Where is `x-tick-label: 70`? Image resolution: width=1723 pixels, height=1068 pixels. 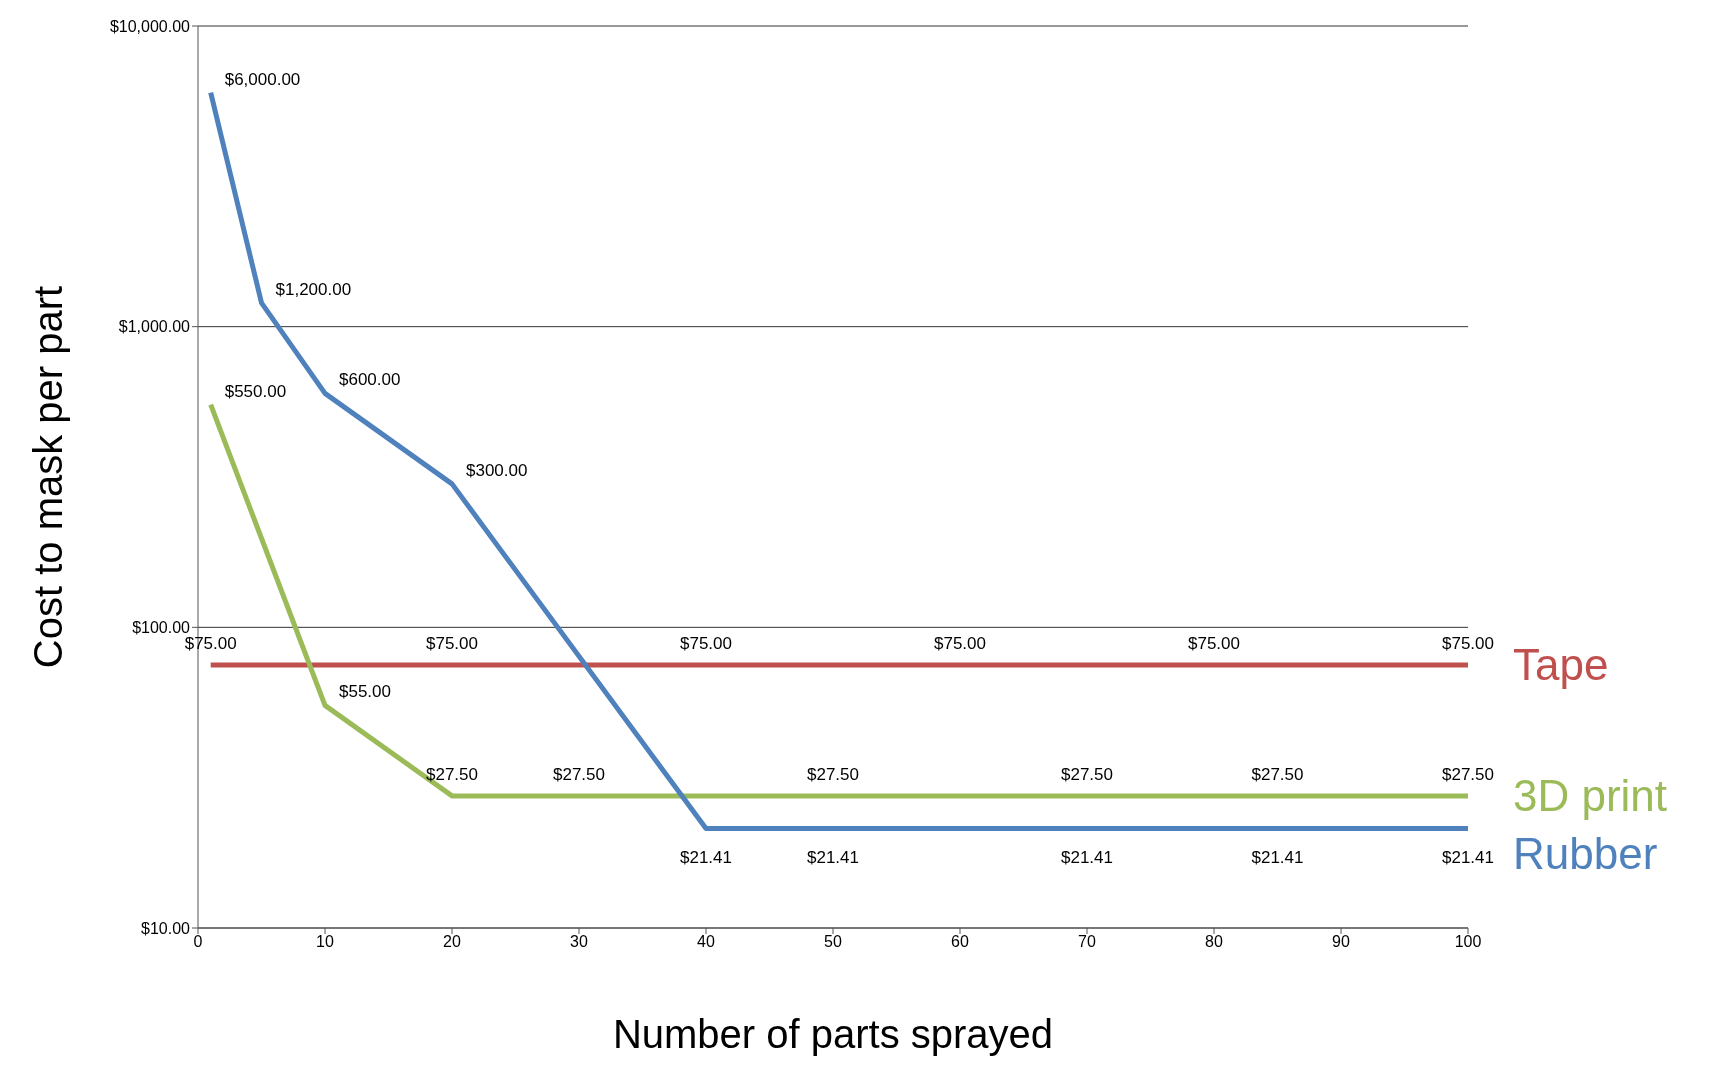 x-tick-label: 70 is located at coordinates (1087, 942).